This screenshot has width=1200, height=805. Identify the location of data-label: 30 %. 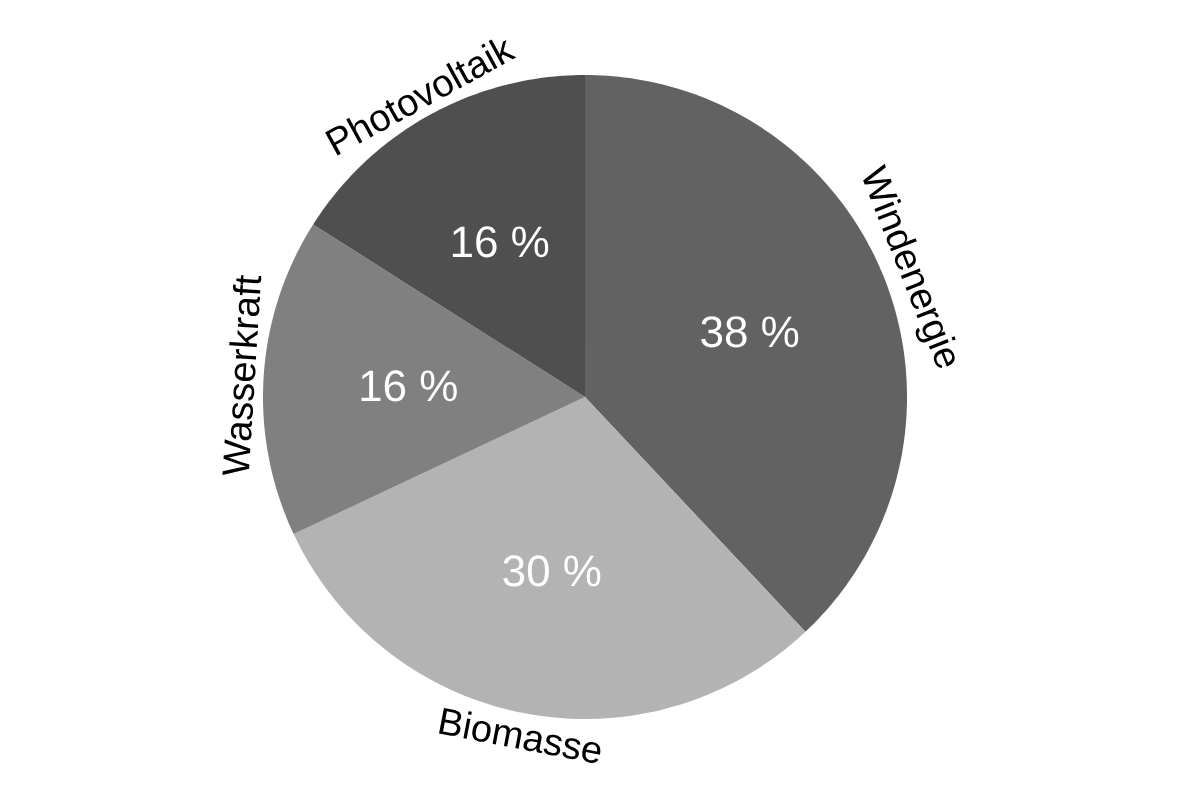
(552, 571).